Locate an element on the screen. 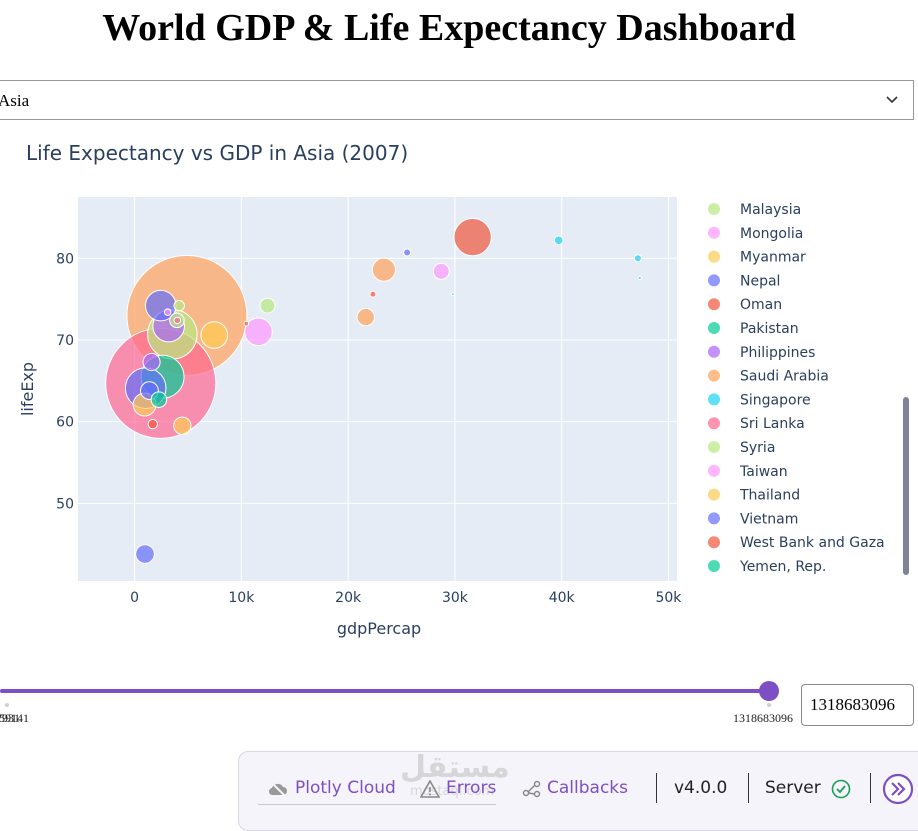 The image size is (918, 831). version-label: v4.0.0 is located at coordinates (701, 788).